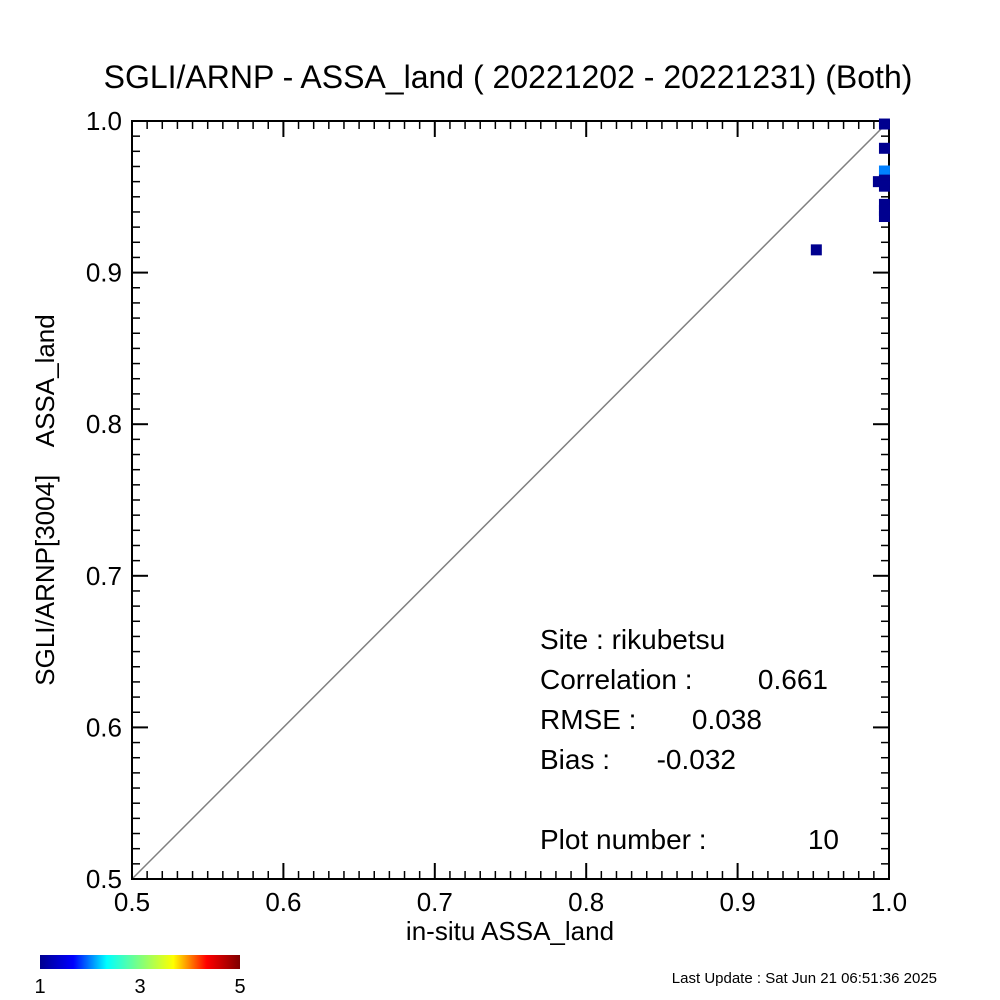 The height and width of the screenshot is (1000, 1000). Describe the element at coordinates (889, 902) in the screenshot. I see `x-tick-label: 1.0` at that location.